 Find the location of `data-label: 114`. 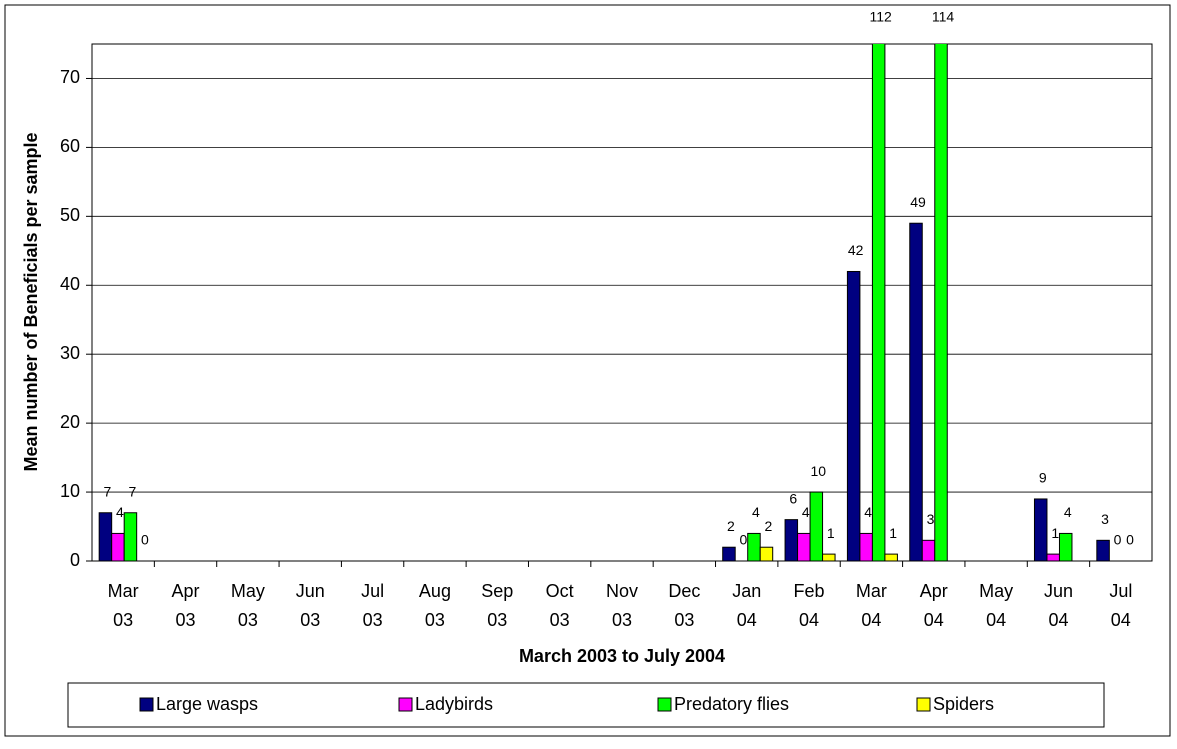

data-label: 114 is located at coordinates (943, 17).